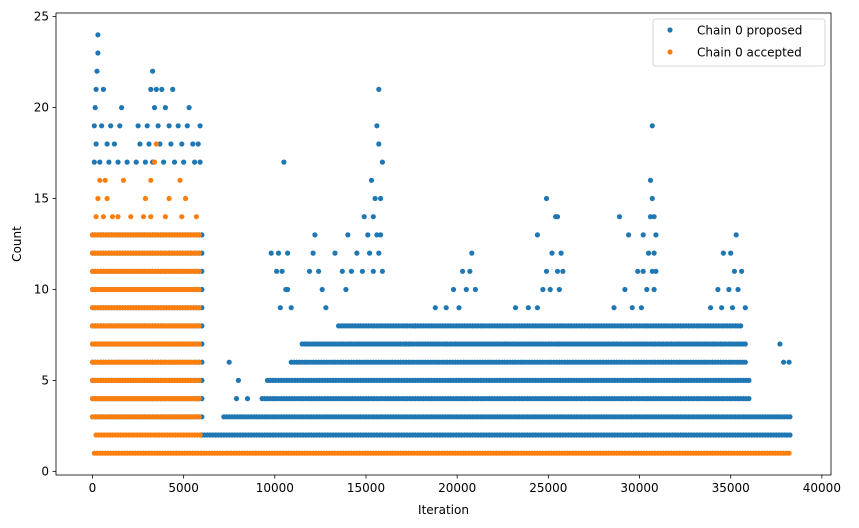  I want to click on x-axis-label: Iteration, so click(443, 510).